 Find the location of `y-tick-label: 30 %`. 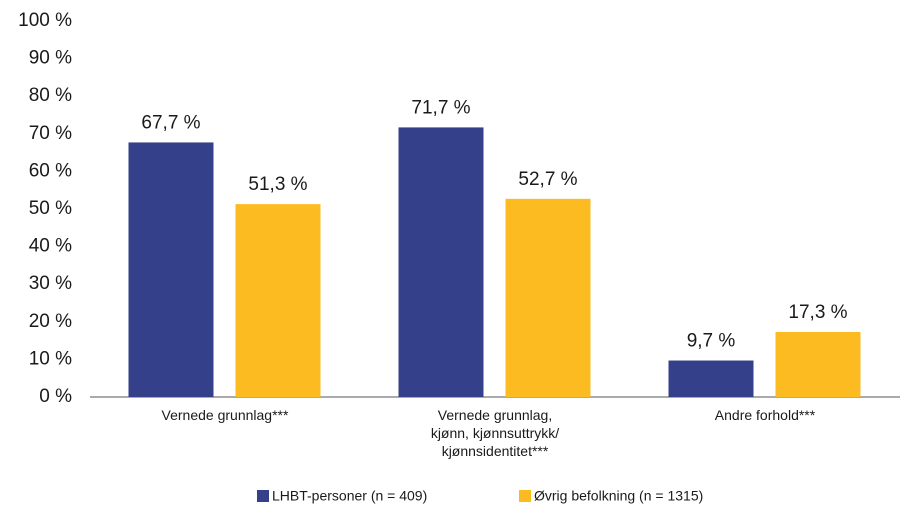

y-tick-label: 30 % is located at coordinates (50, 283).